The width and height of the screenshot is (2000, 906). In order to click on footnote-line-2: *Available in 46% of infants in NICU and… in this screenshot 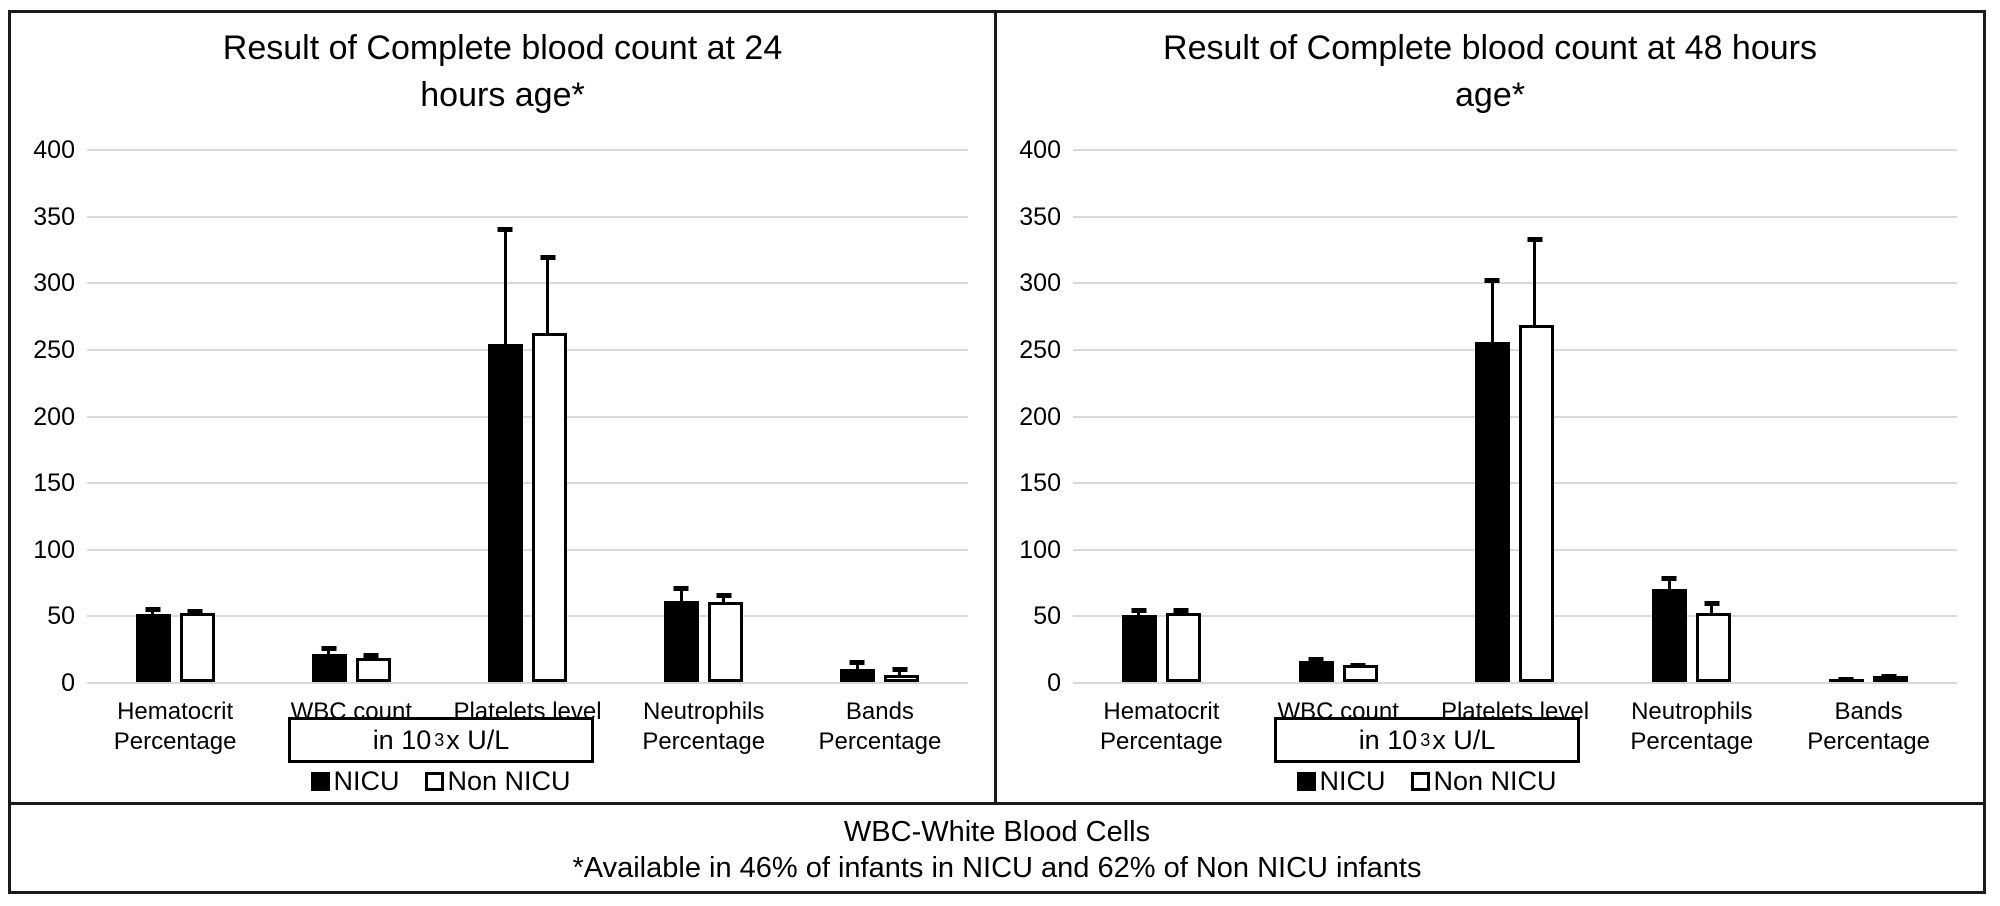, I will do `click(997, 868)`.